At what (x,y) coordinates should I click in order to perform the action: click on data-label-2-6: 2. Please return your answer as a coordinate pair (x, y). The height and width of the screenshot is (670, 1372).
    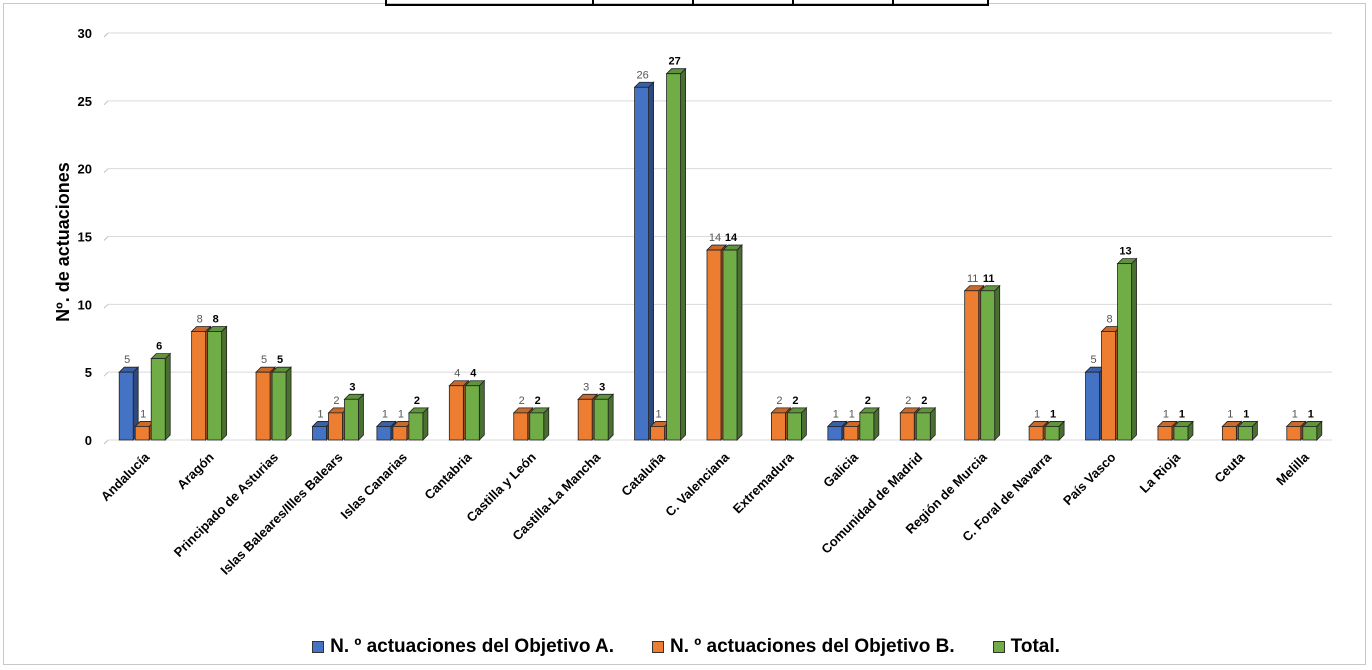
    Looking at the image, I should click on (538, 401).